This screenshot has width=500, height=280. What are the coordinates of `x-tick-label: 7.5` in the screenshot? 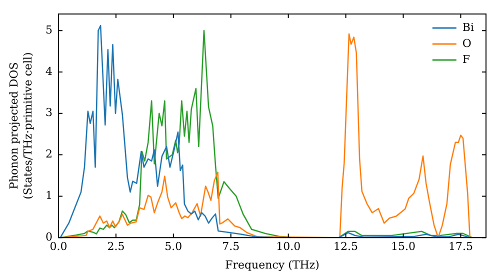 It's located at (231, 247).